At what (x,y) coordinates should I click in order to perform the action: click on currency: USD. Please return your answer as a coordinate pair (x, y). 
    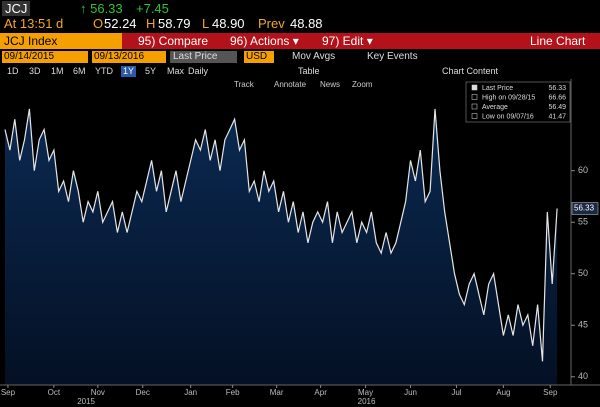
    Looking at the image, I should click on (259, 57).